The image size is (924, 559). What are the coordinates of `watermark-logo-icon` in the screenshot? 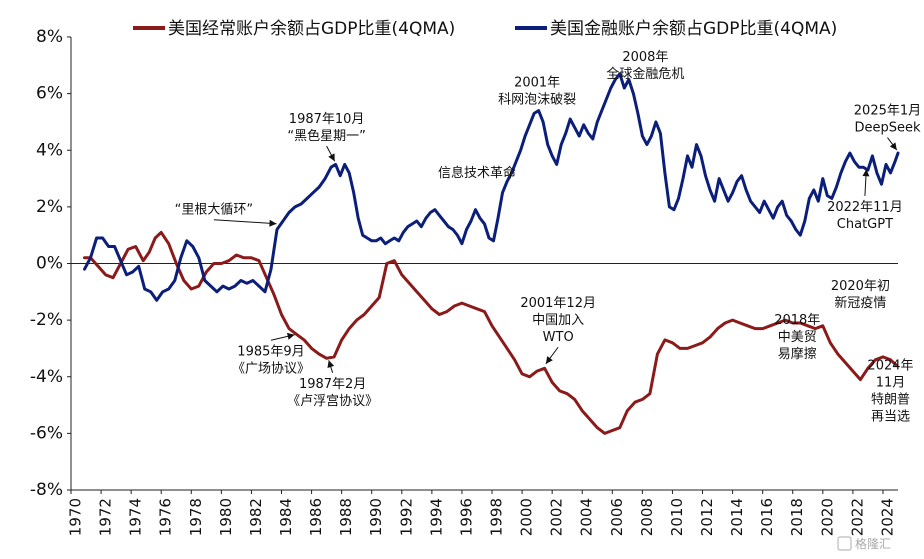 It's located at (844, 543).